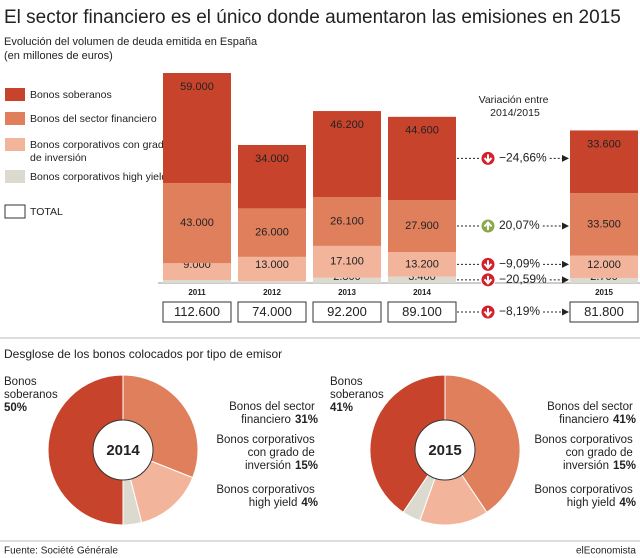 Image resolution: width=640 pixels, height=558 pixels. I want to click on total-label: 81.800, so click(604, 311).